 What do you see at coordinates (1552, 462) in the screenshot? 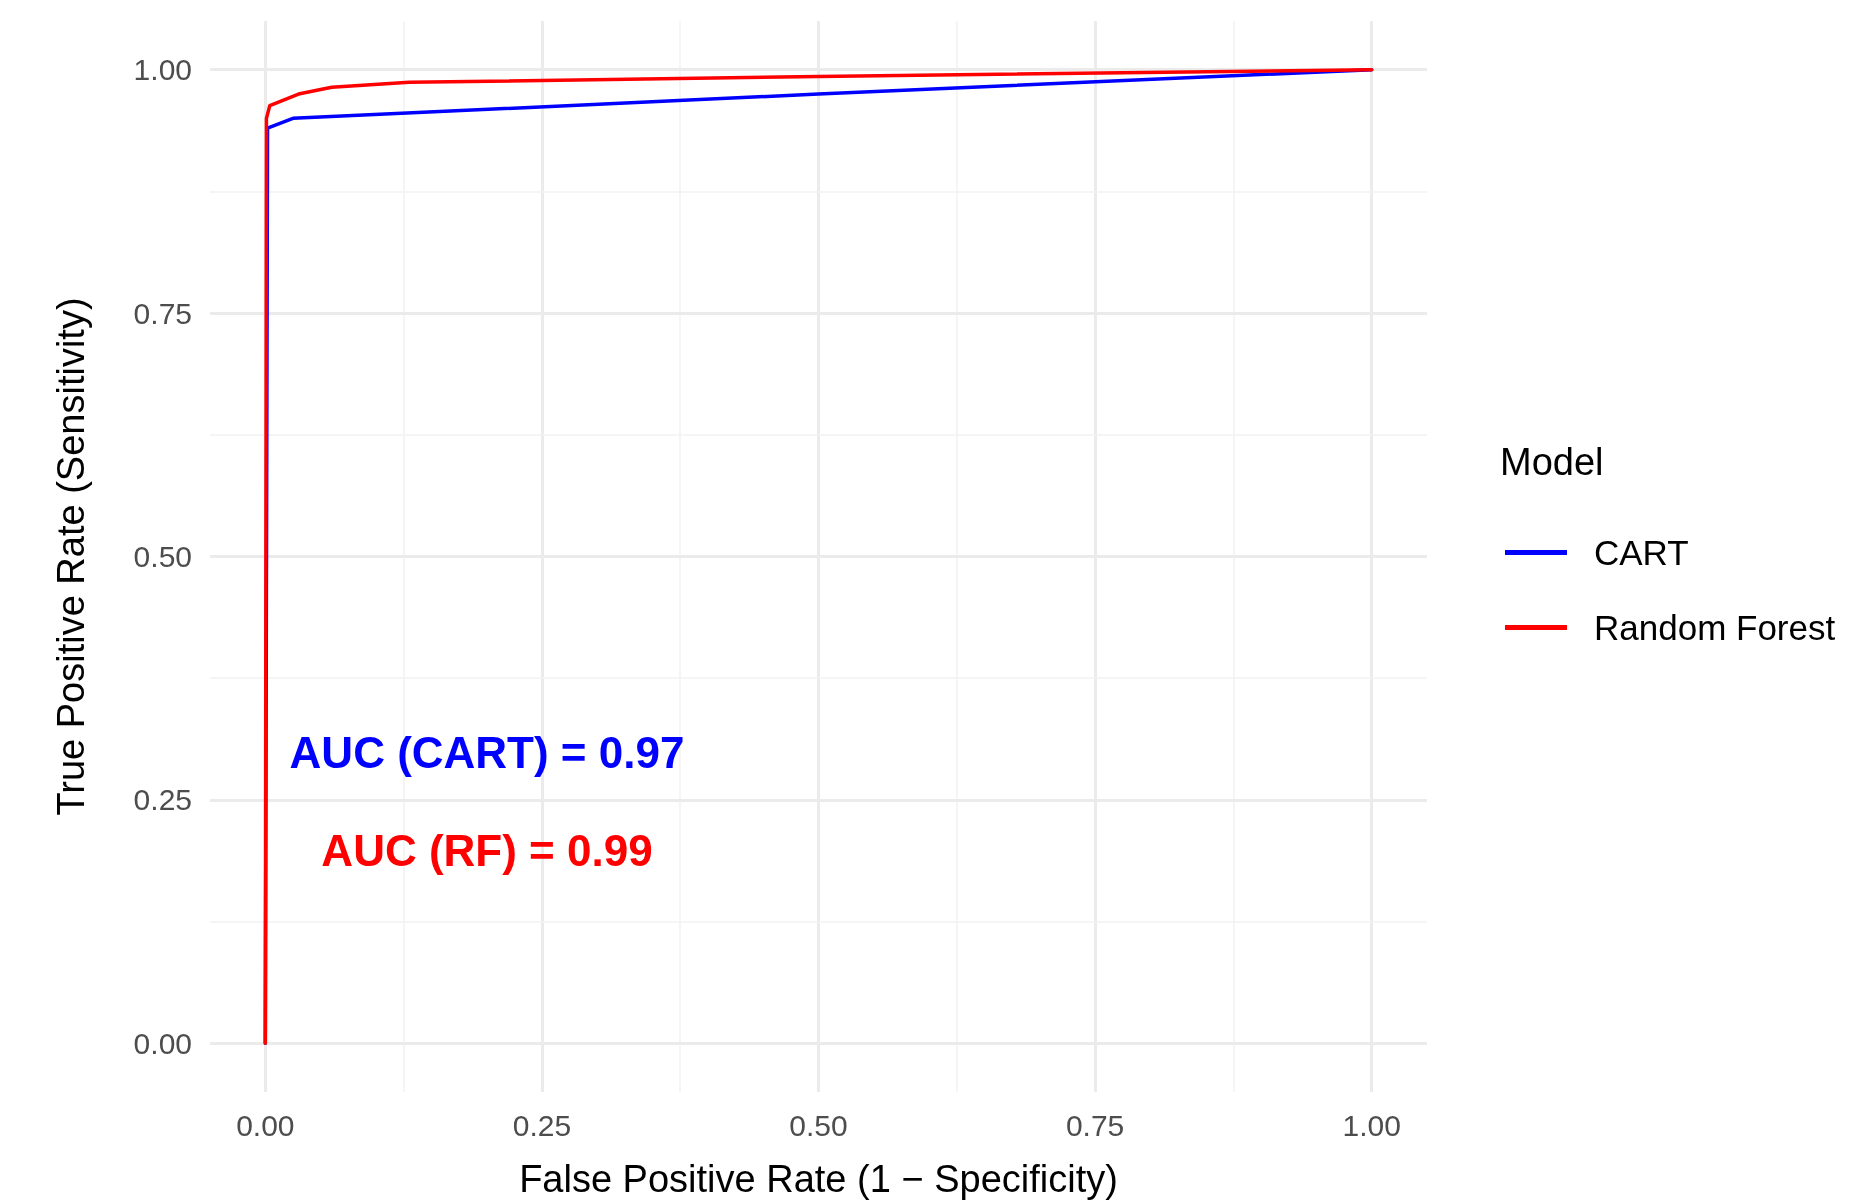
I see `legend-title: Model` at bounding box center [1552, 462].